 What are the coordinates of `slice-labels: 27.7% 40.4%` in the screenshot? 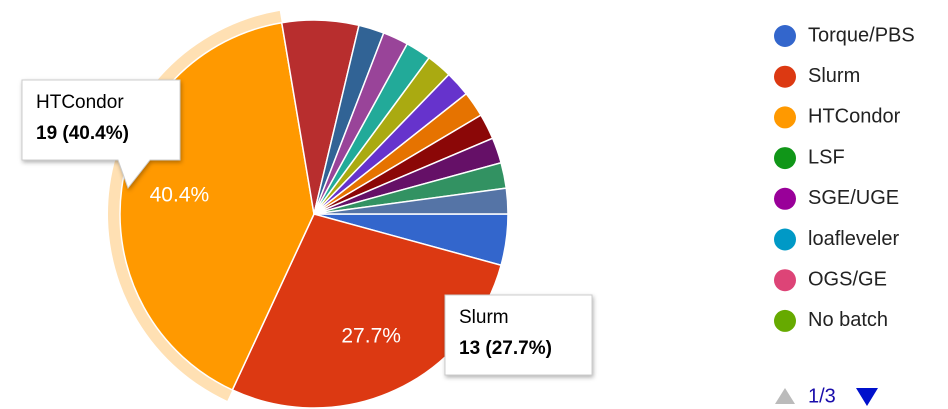 It's located at (275, 265).